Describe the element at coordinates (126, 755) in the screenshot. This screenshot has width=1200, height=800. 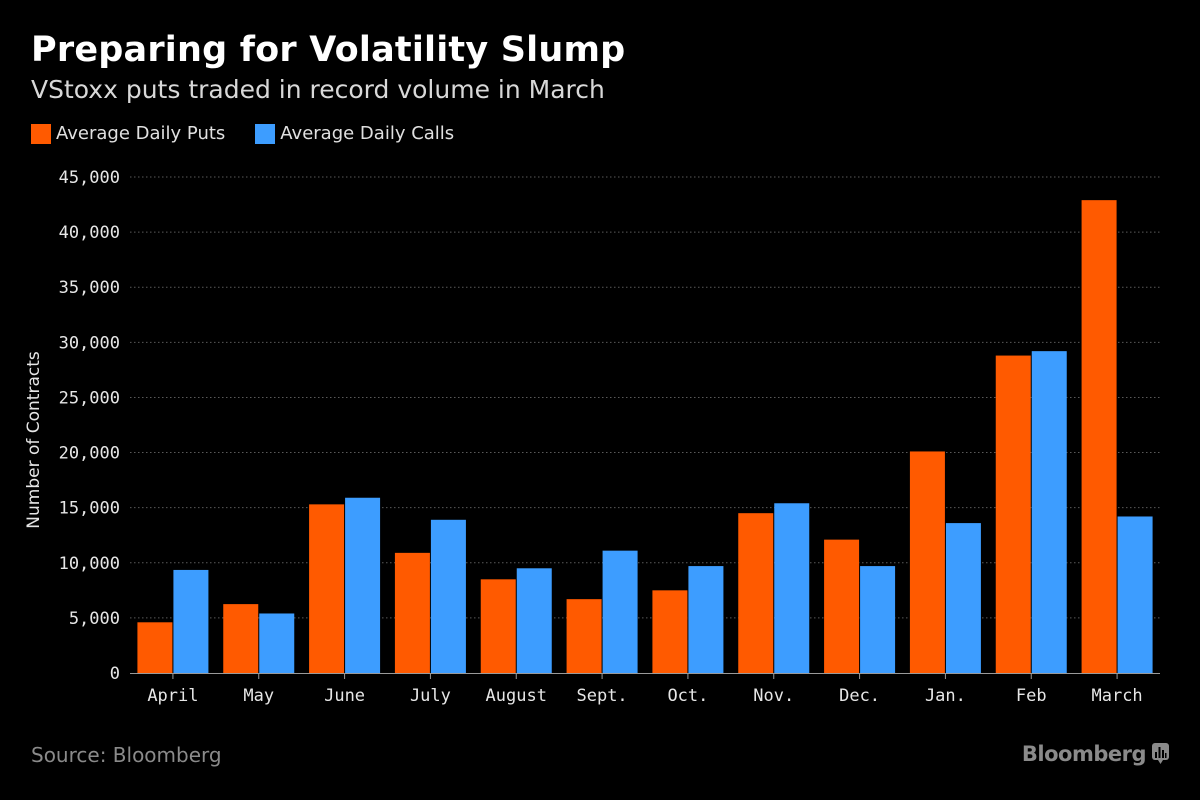
I see `source-note: Source: Bloomberg` at that location.